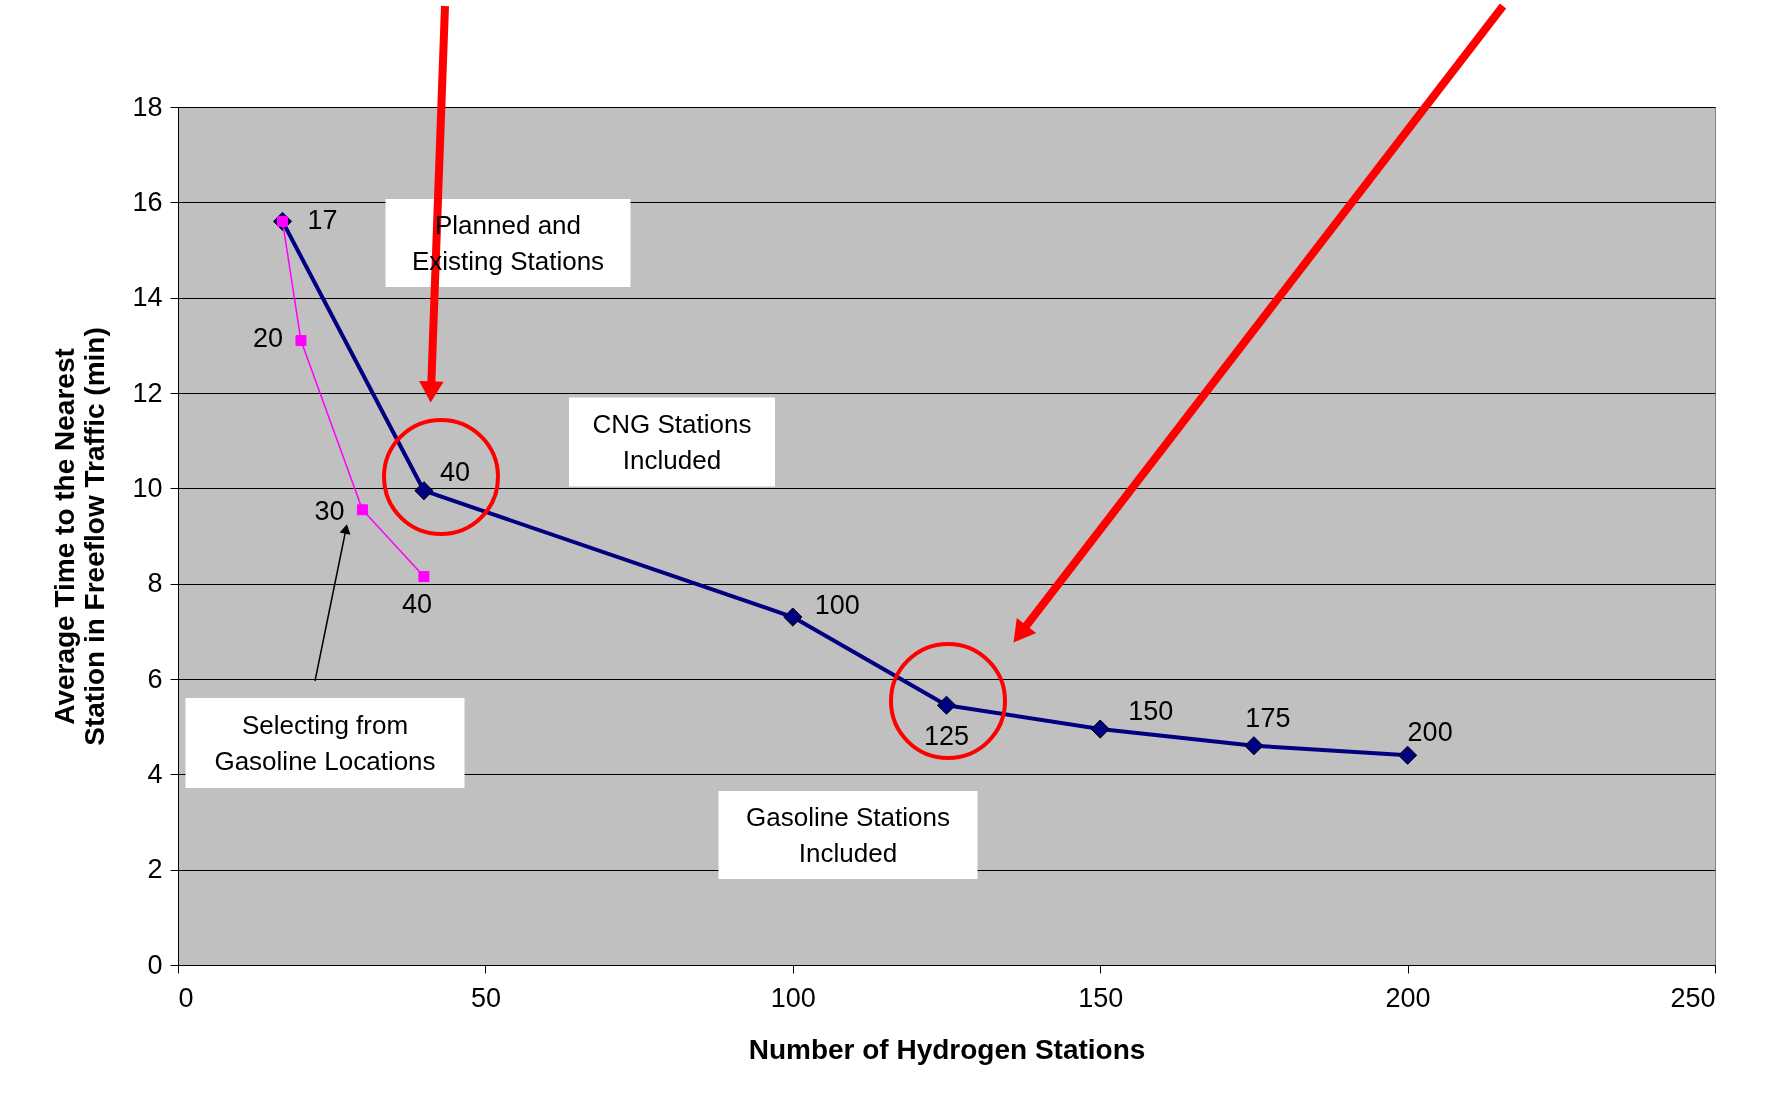 This screenshot has height=1094, width=1765. I want to click on y-tick-label: 10, so click(147, 487).